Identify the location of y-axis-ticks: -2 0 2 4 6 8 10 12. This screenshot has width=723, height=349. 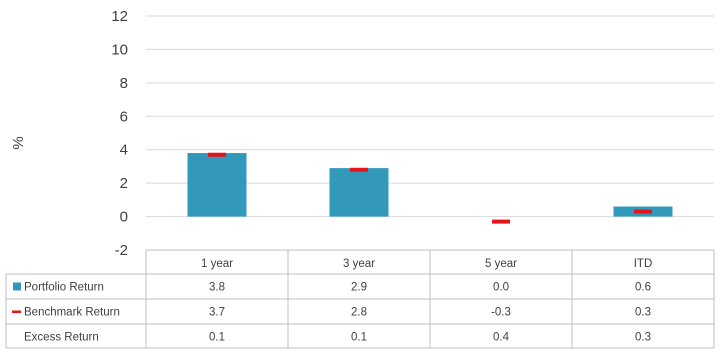
(119, 133).